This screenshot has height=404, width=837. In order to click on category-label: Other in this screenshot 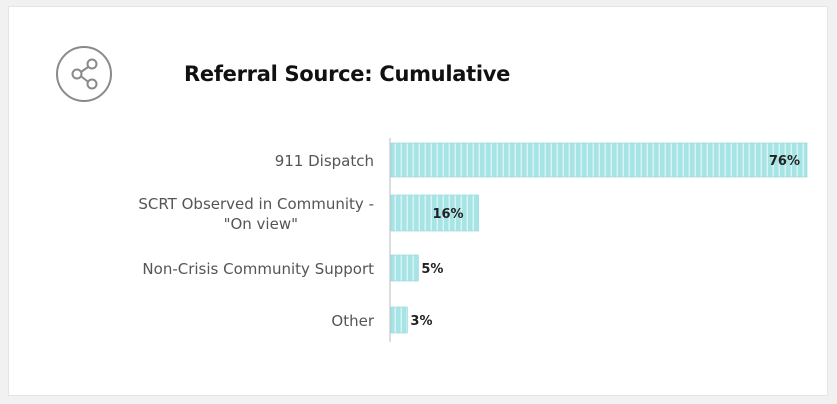, I will do `click(352, 321)`.